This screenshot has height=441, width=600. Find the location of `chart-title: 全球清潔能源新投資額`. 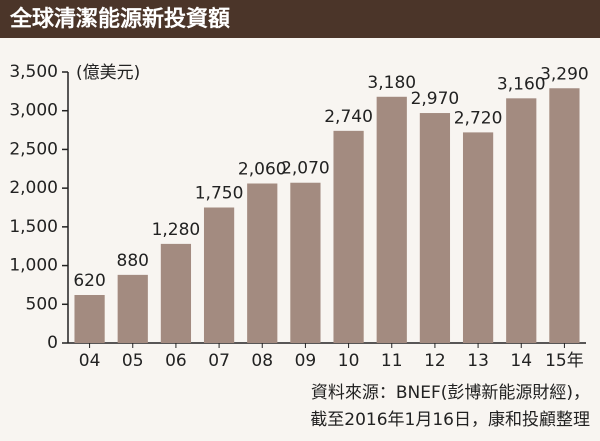

chart-title: 全球清潔能源新投資額 is located at coordinates (119, 19).